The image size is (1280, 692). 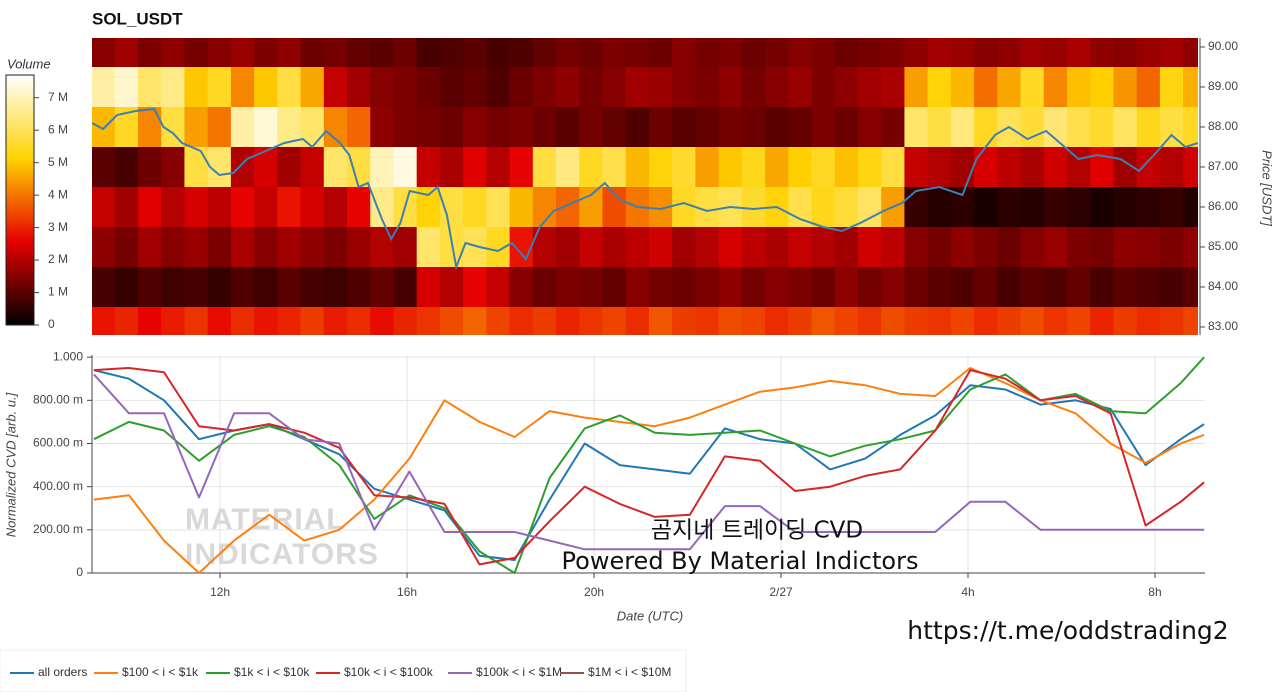 I want to click on y-tick-label: 400.00 m, so click(x=58, y=486).